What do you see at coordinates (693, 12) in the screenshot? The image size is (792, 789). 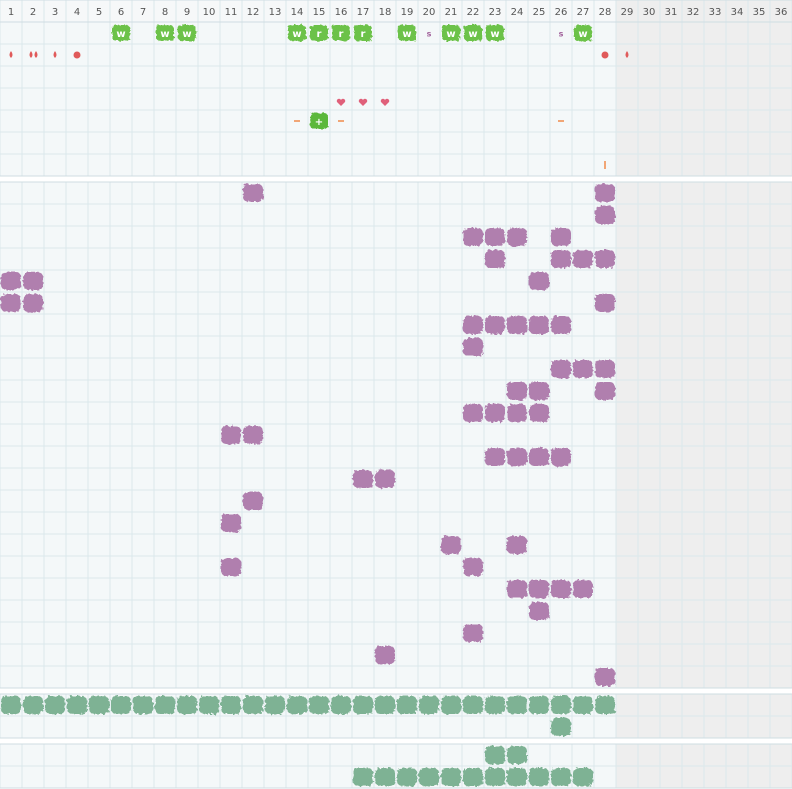 I see `column-number: 32` at bounding box center [693, 12].